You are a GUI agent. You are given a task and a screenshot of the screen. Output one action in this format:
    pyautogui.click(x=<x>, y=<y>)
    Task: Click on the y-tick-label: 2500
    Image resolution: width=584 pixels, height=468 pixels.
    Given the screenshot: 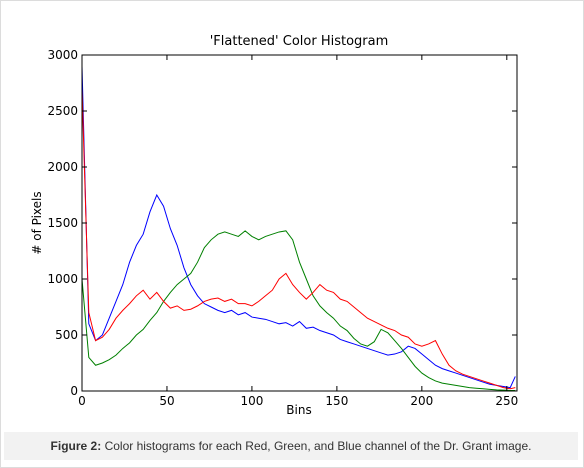 What is the action you would take?
    pyautogui.click(x=62, y=111)
    